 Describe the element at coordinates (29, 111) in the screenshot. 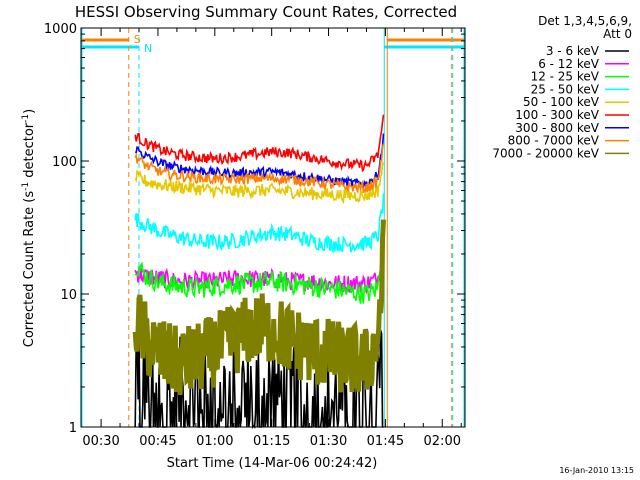

I see `y-axis-label-part3: )` at that location.